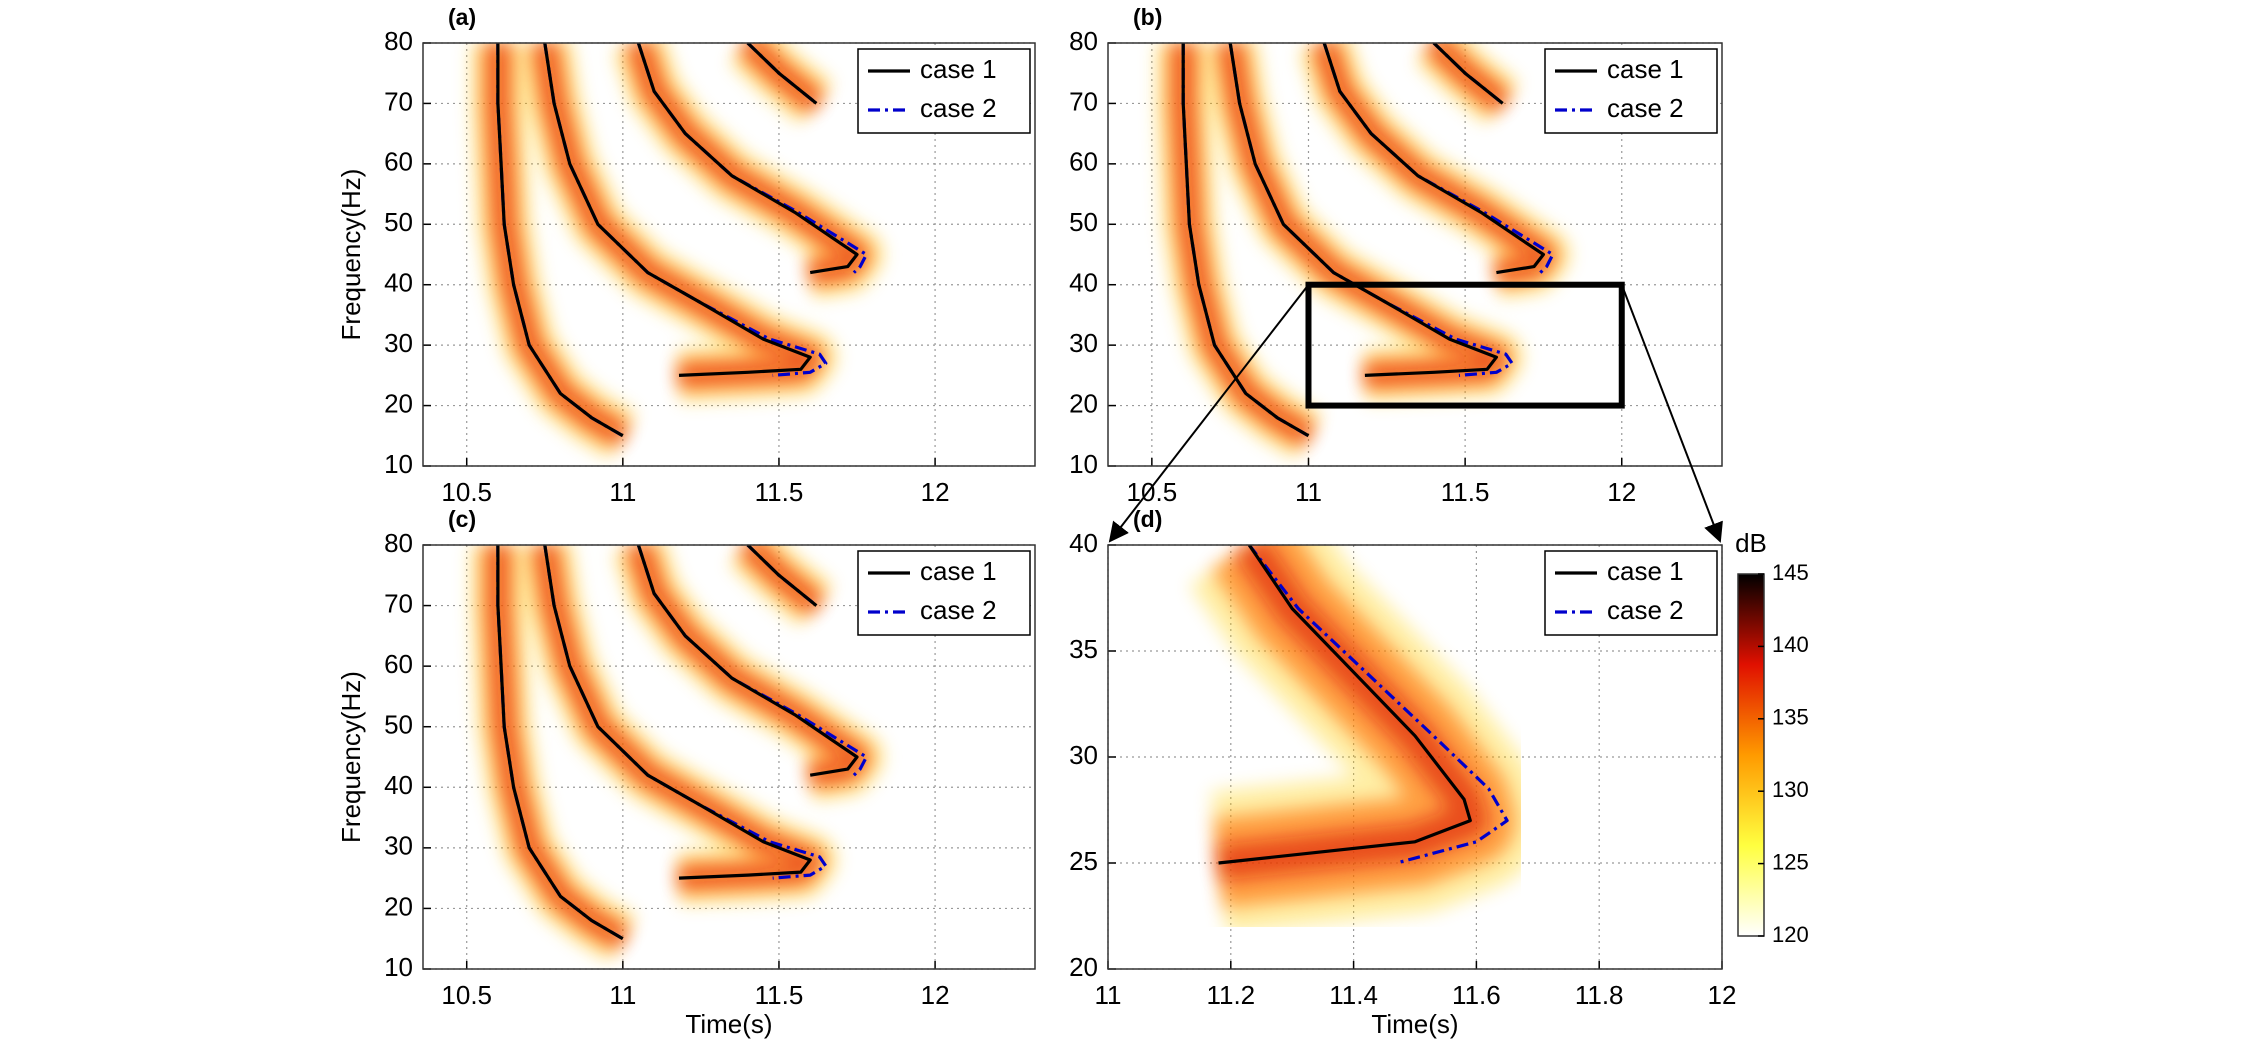  I want to click on panel-title: (a), so click(462, 17).